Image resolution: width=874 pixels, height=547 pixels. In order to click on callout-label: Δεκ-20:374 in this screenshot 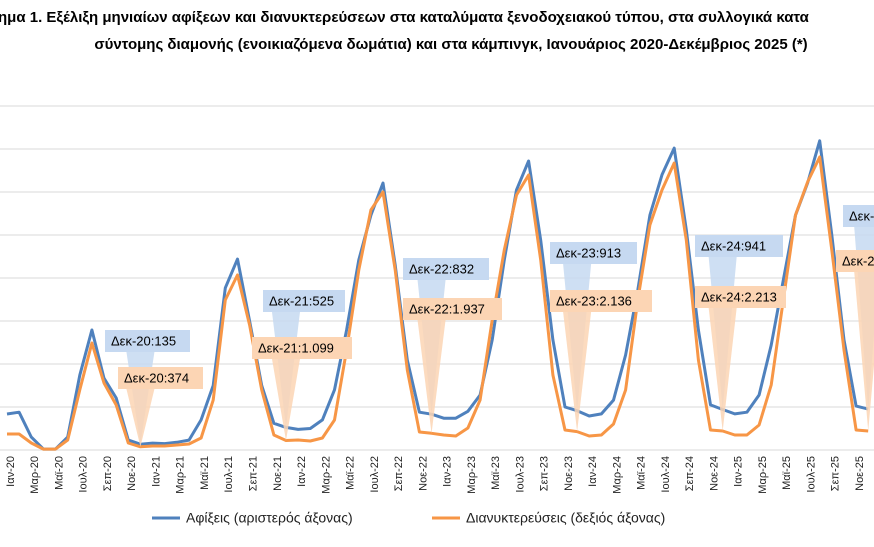, I will do `click(156, 377)`.